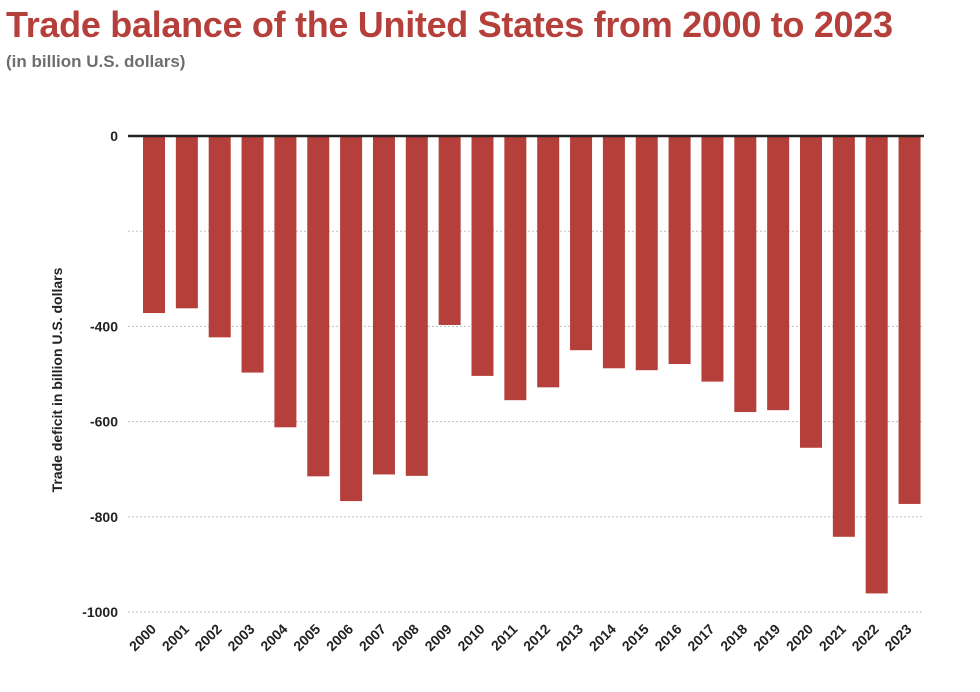  Describe the element at coordinates (482, 256) in the screenshot. I see `bar-2010` at that location.